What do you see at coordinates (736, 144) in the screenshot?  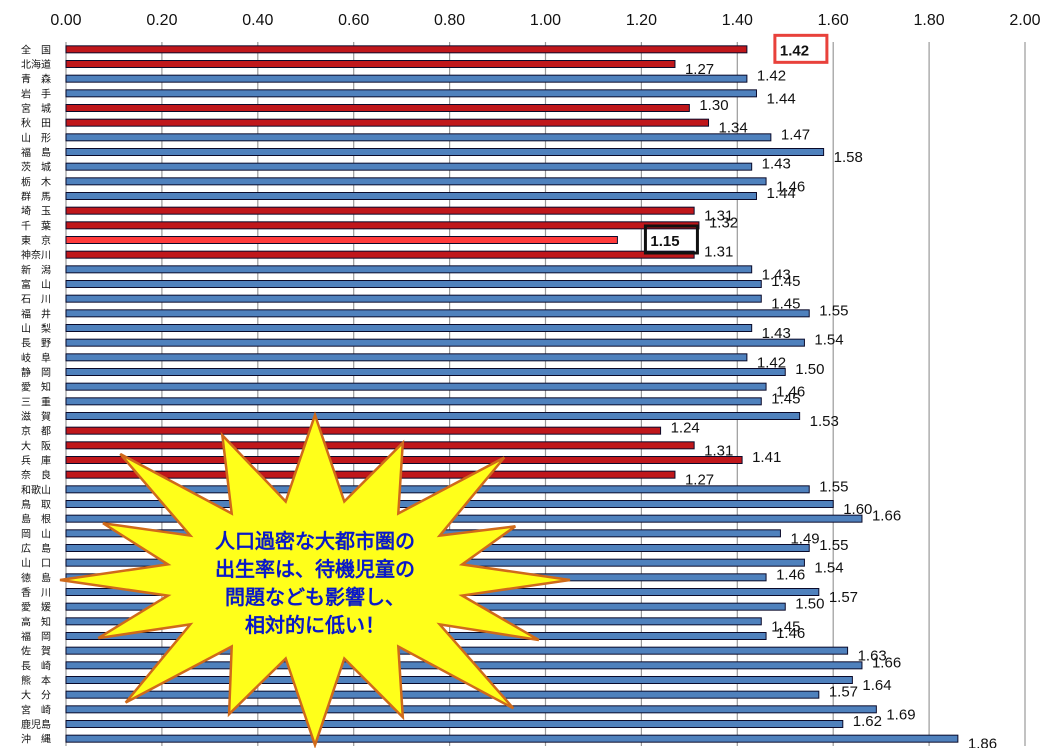 I see `highlight-boxes` at bounding box center [736, 144].